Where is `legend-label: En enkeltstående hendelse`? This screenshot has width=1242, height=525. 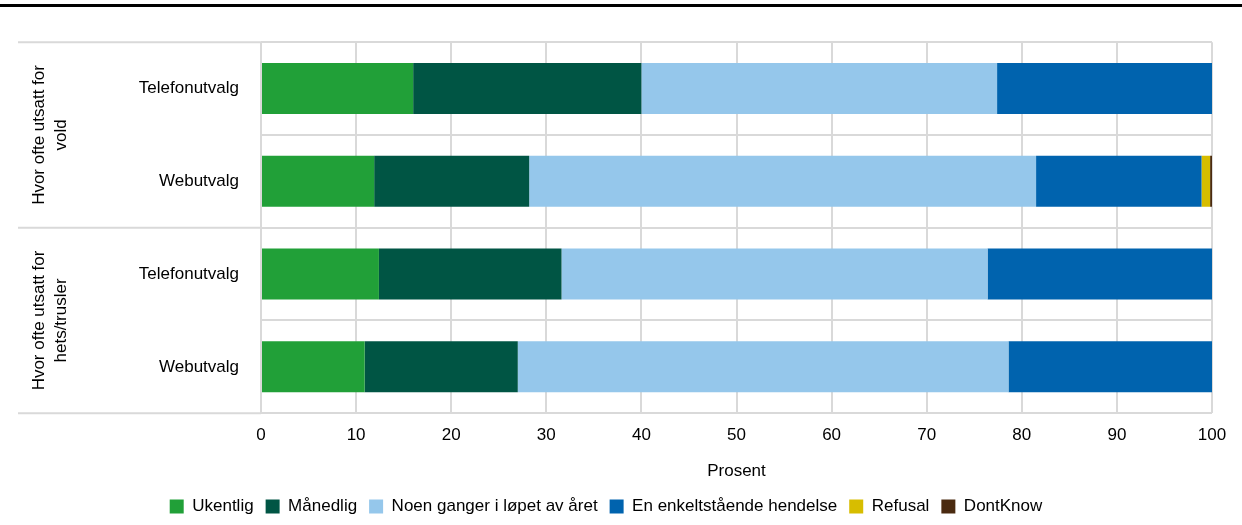
legend-label: En enkeltstående hendelse is located at coordinates (735, 506).